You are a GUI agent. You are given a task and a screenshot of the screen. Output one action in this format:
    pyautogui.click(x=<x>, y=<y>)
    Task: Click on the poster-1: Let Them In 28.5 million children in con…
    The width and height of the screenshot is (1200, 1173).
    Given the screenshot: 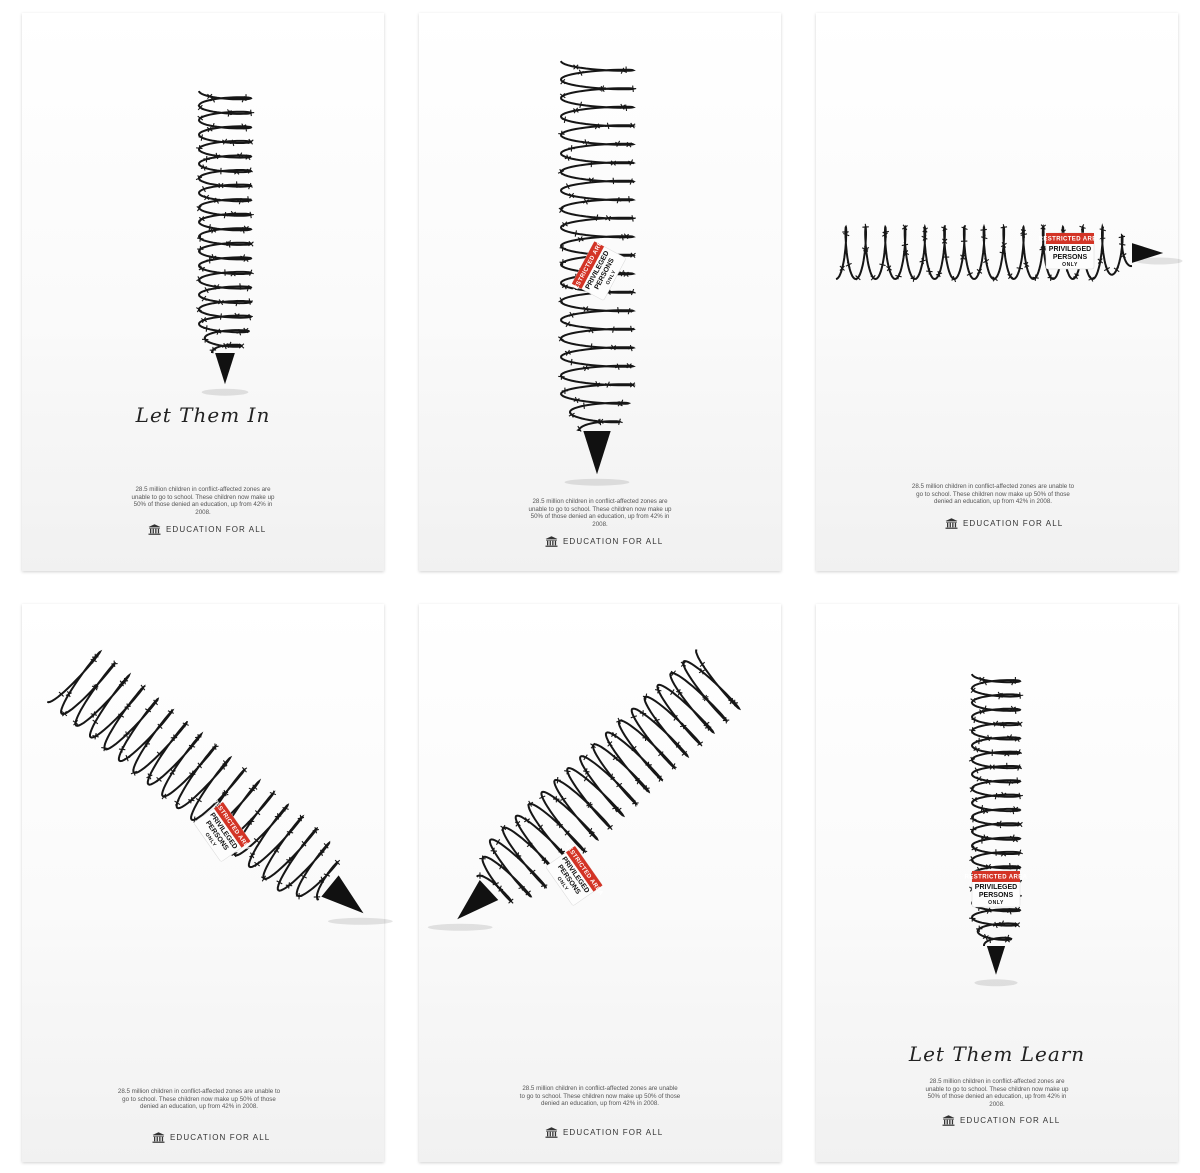 What is the action you would take?
    pyautogui.click(x=203, y=292)
    